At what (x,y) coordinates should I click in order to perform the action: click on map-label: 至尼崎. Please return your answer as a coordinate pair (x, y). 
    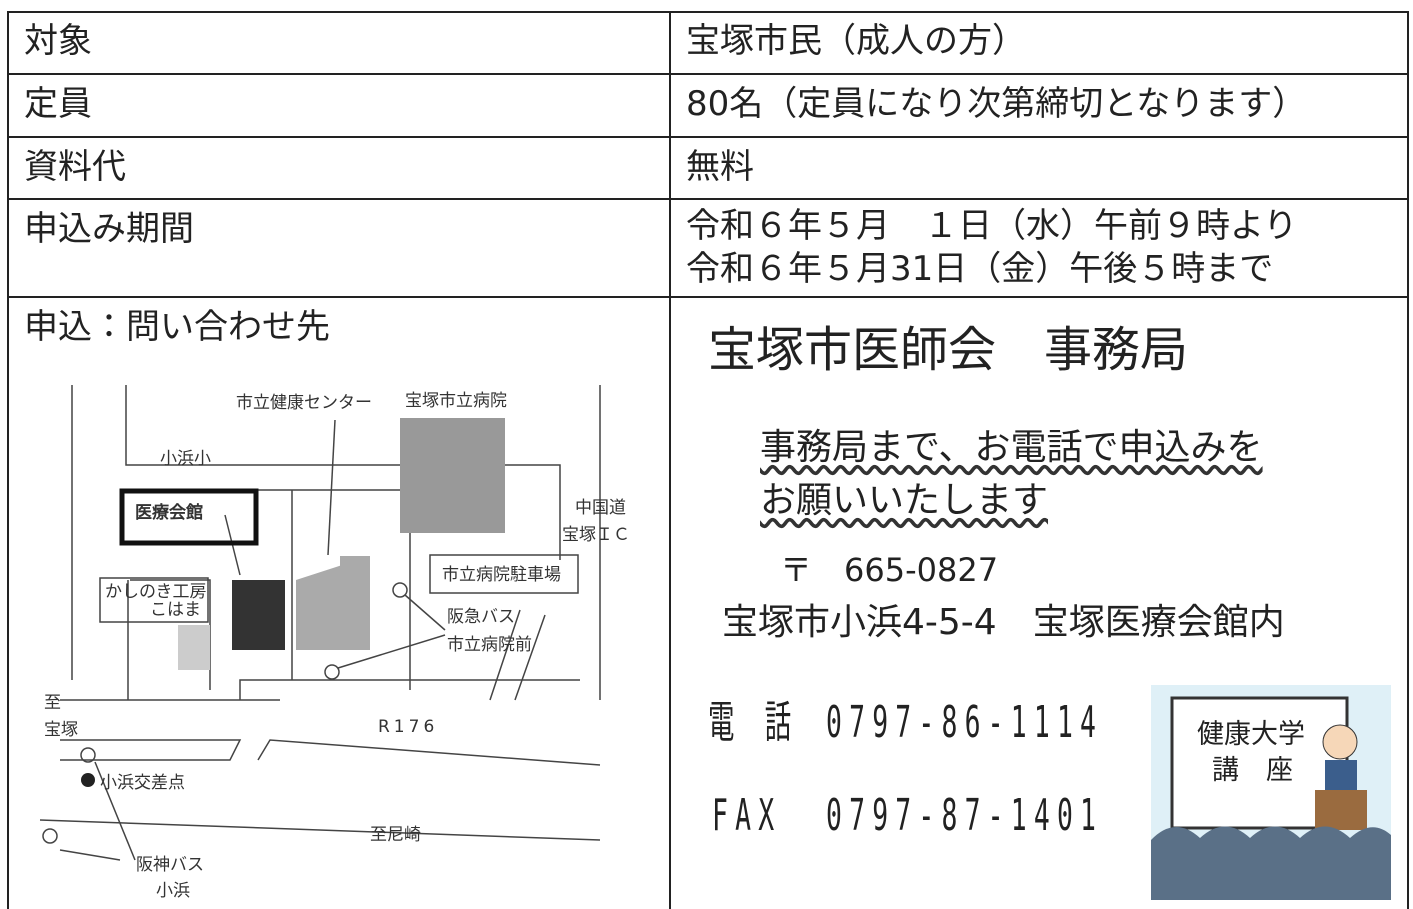
    Looking at the image, I should click on (395, 835).